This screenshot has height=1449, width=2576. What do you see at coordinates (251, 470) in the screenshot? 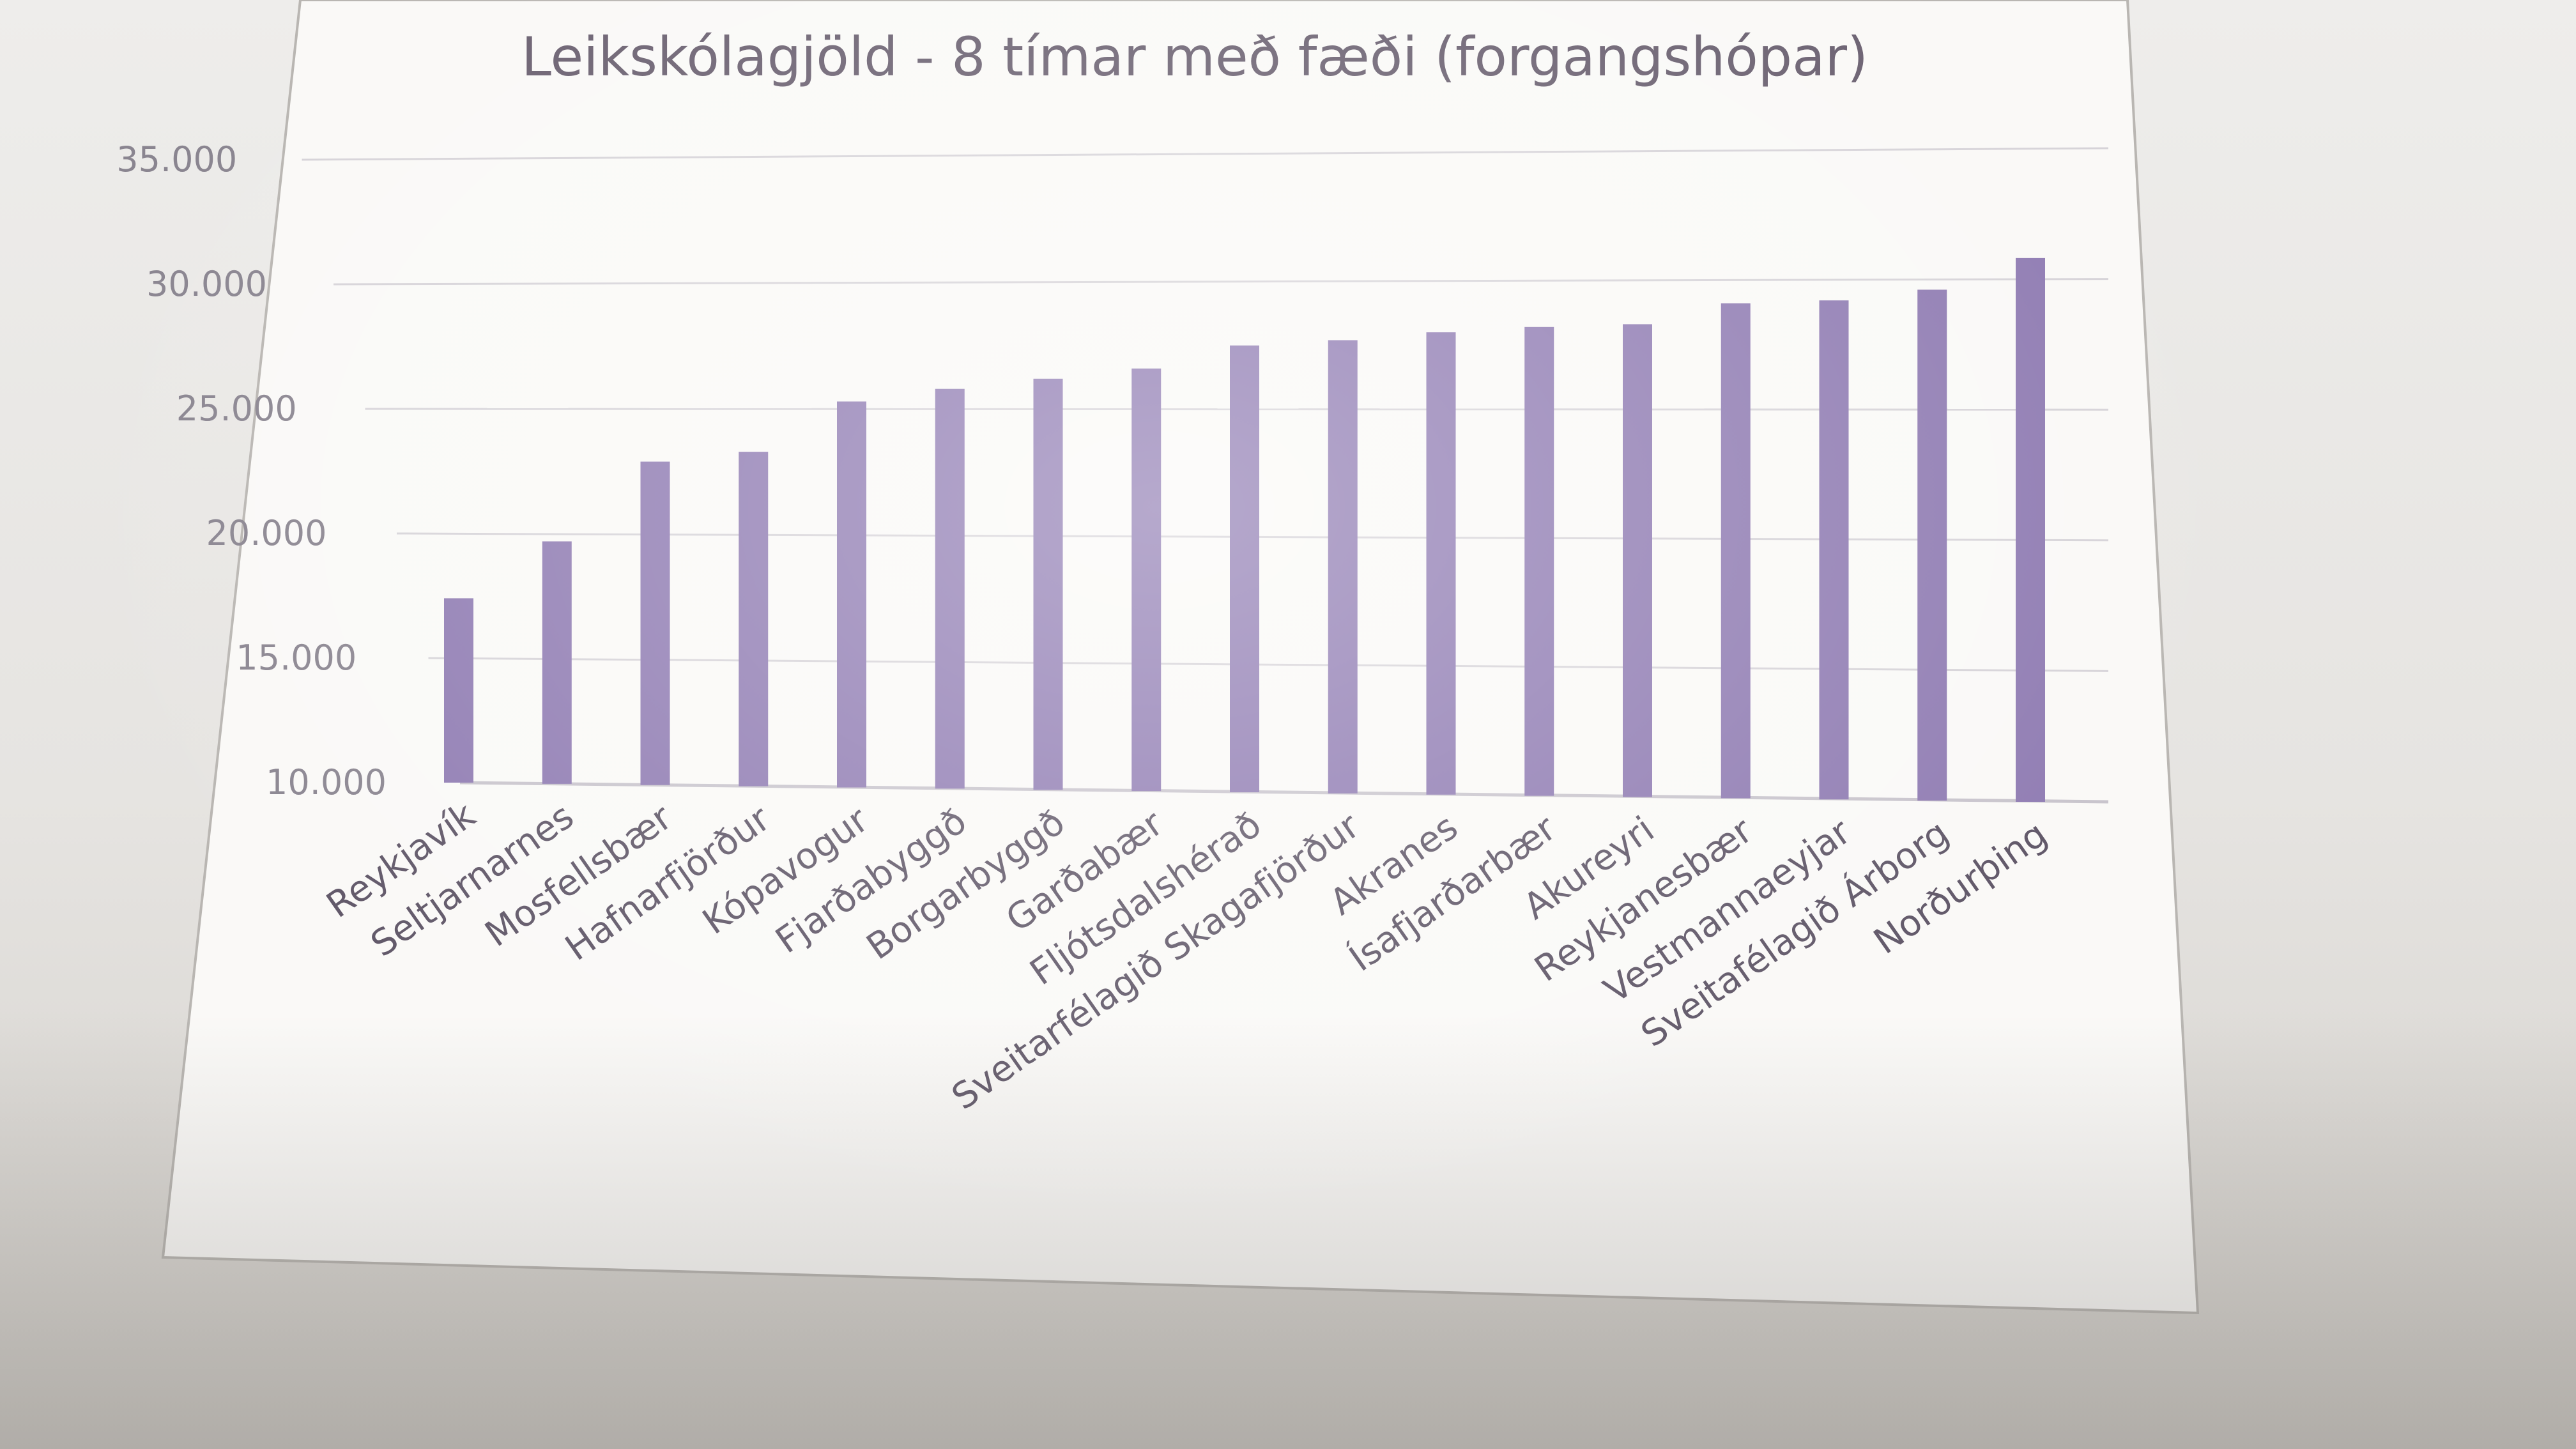
I see `y-tick-labels: 10.000 15.000 20.000 25.000 30.000 35.000` at bounding box center [251, 470].